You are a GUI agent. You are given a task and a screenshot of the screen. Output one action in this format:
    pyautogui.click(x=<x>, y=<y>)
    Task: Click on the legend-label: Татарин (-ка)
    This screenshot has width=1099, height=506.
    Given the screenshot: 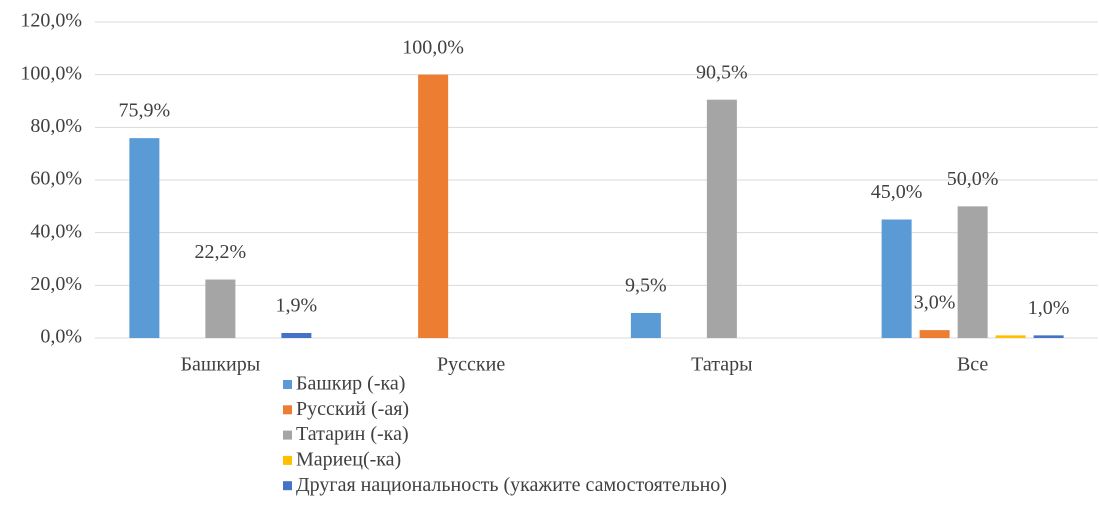 What is the action you would take?
    pyautogui.click(x=352, y=434)
    